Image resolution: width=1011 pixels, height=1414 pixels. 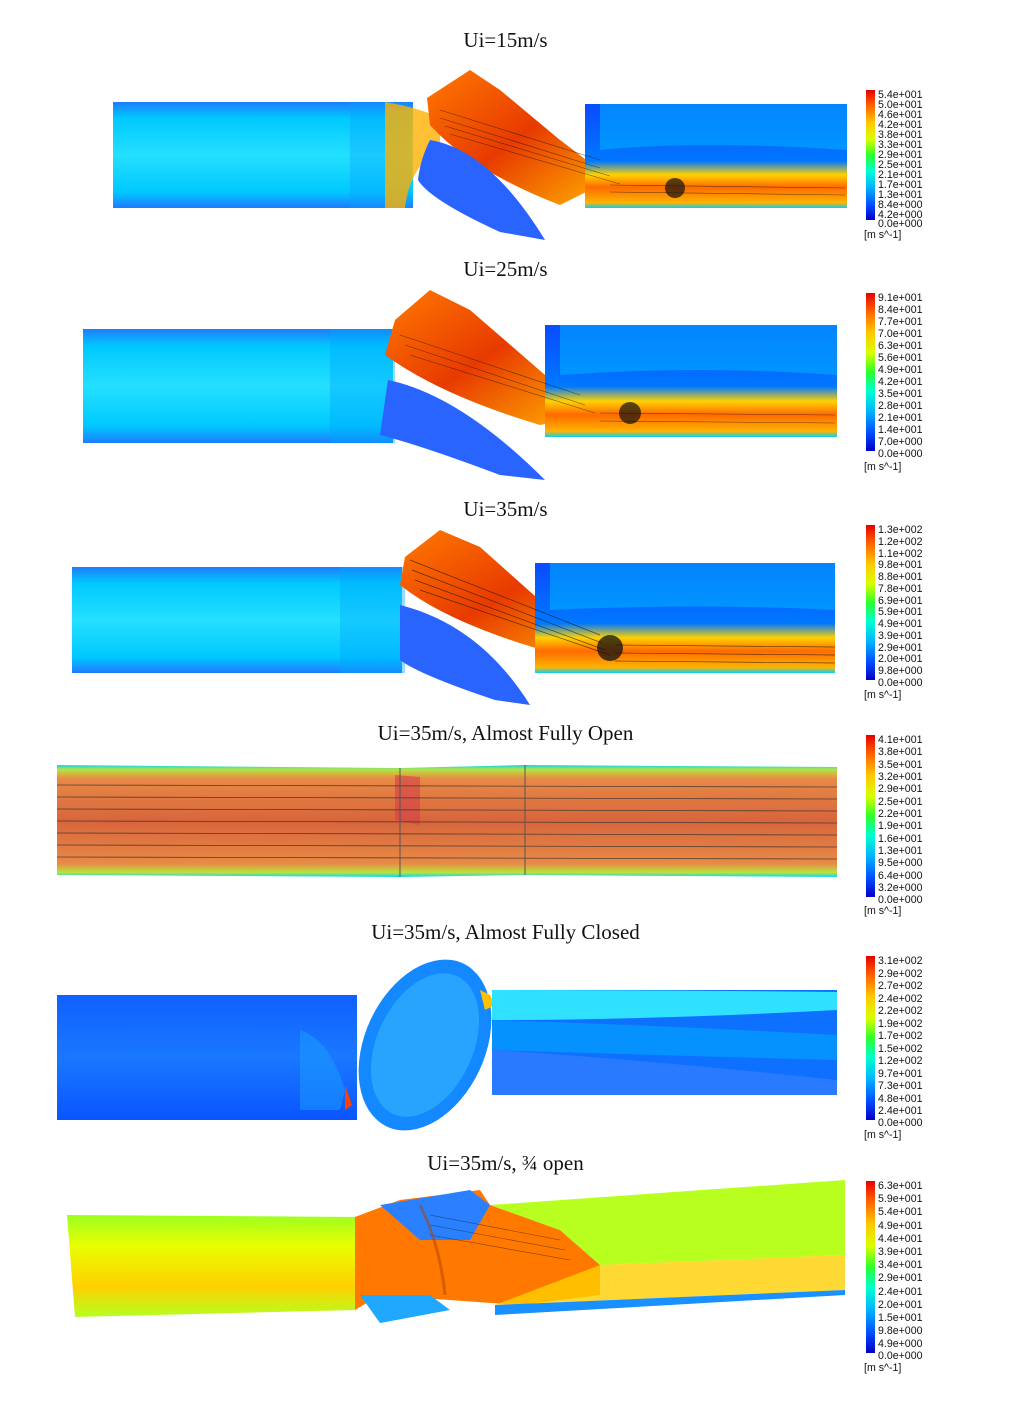 What do you see at coordinates (900, 310) in the screenshot?
I see `tick-label: 8.4e+001` at bounding box center [900, 310].